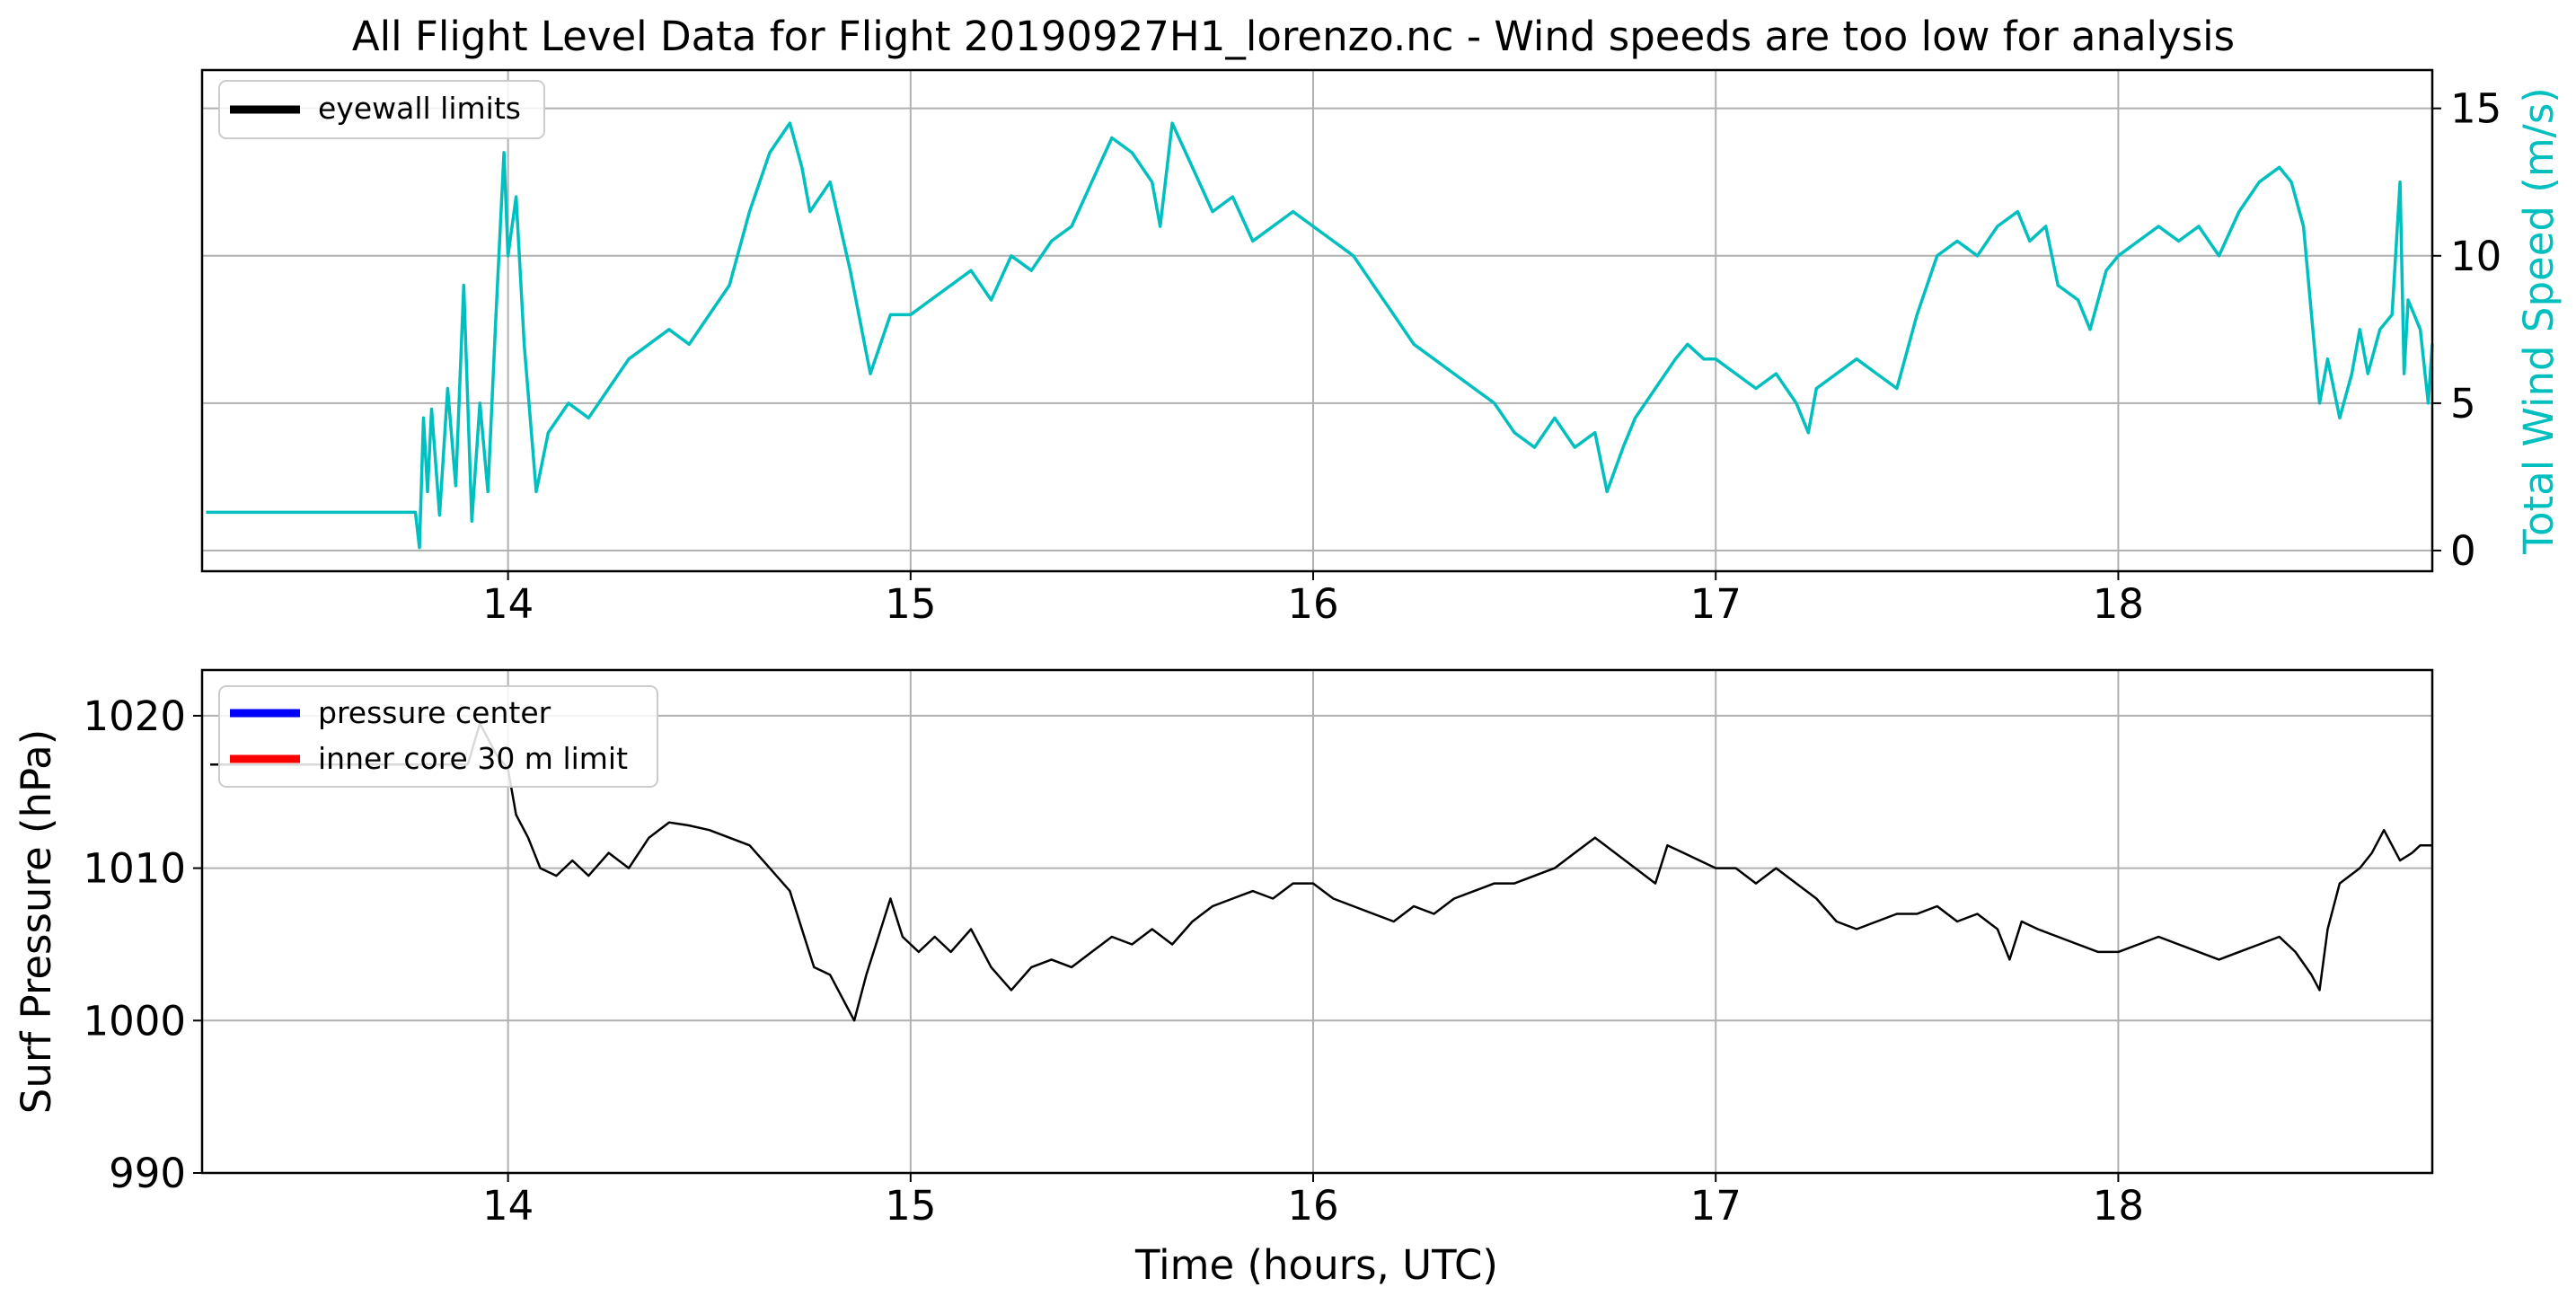 This screenshot has width=2576, height=1305. I want to click on legend-inner-core-limit: inner core 30 m limit, so click(473, 758).